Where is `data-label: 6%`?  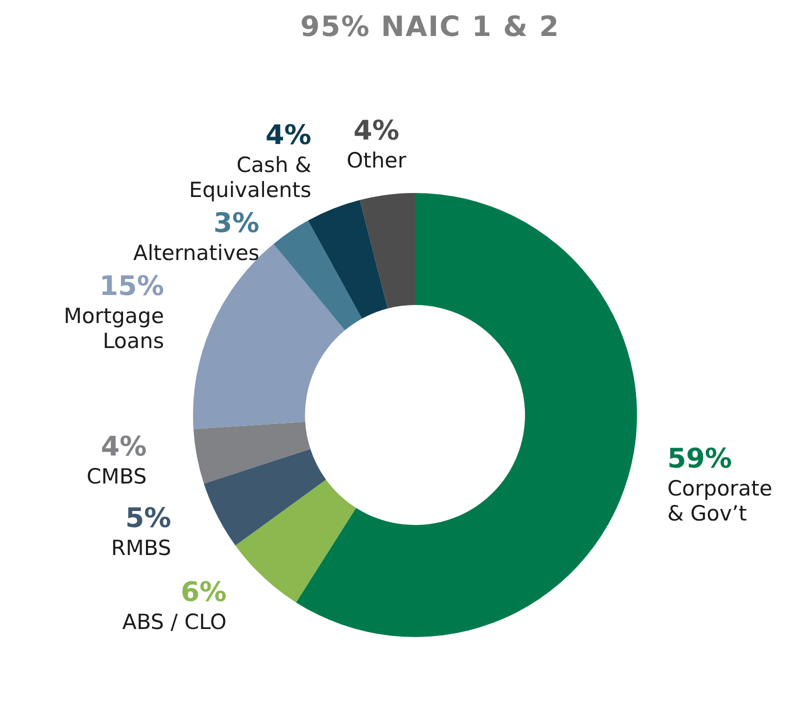
data-label: 6% is located at coordinates (203, 592).